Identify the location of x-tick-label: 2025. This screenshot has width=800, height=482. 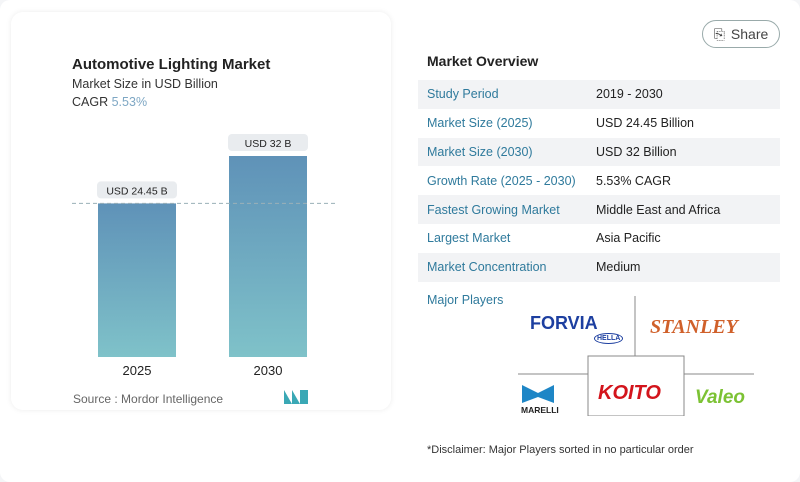
(137, 370).